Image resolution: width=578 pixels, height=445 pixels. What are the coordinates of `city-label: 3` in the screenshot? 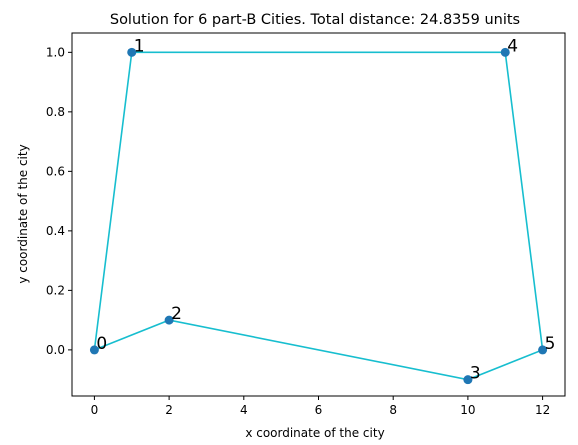 It's located at (475, 374).